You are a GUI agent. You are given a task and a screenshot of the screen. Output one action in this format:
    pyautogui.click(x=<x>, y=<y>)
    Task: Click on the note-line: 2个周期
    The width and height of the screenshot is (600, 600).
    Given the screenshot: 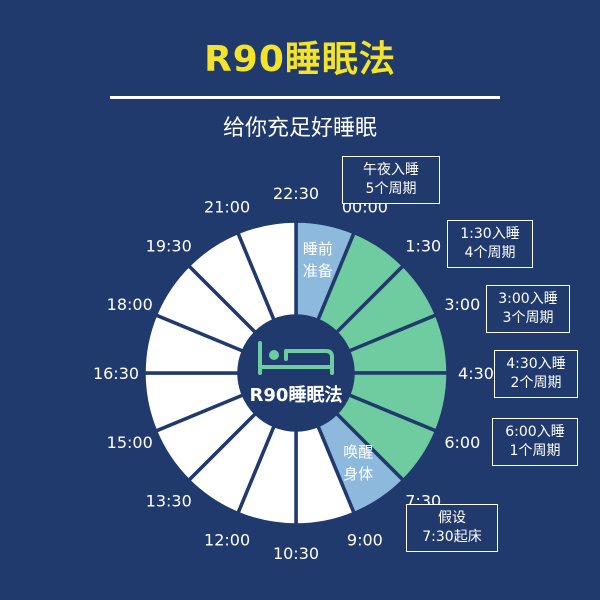 What is the action you would take?
    pyautogui.click(x=536, y=383)
    